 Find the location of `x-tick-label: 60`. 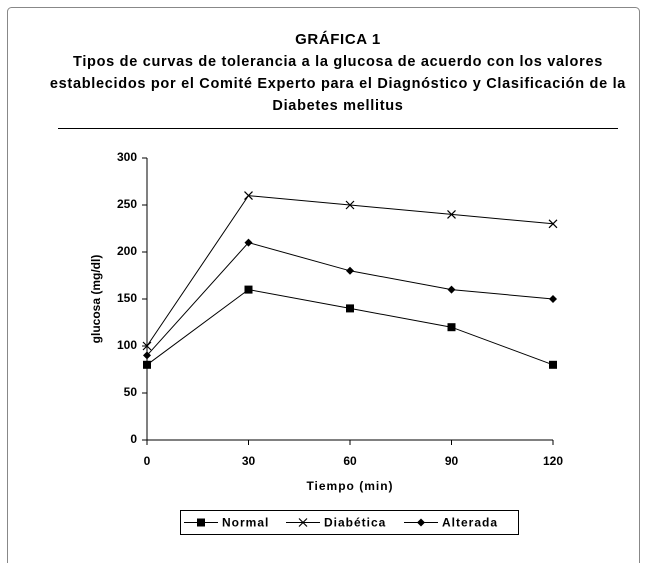

x-tick-label: 60 is located at coordinates (350, 461).